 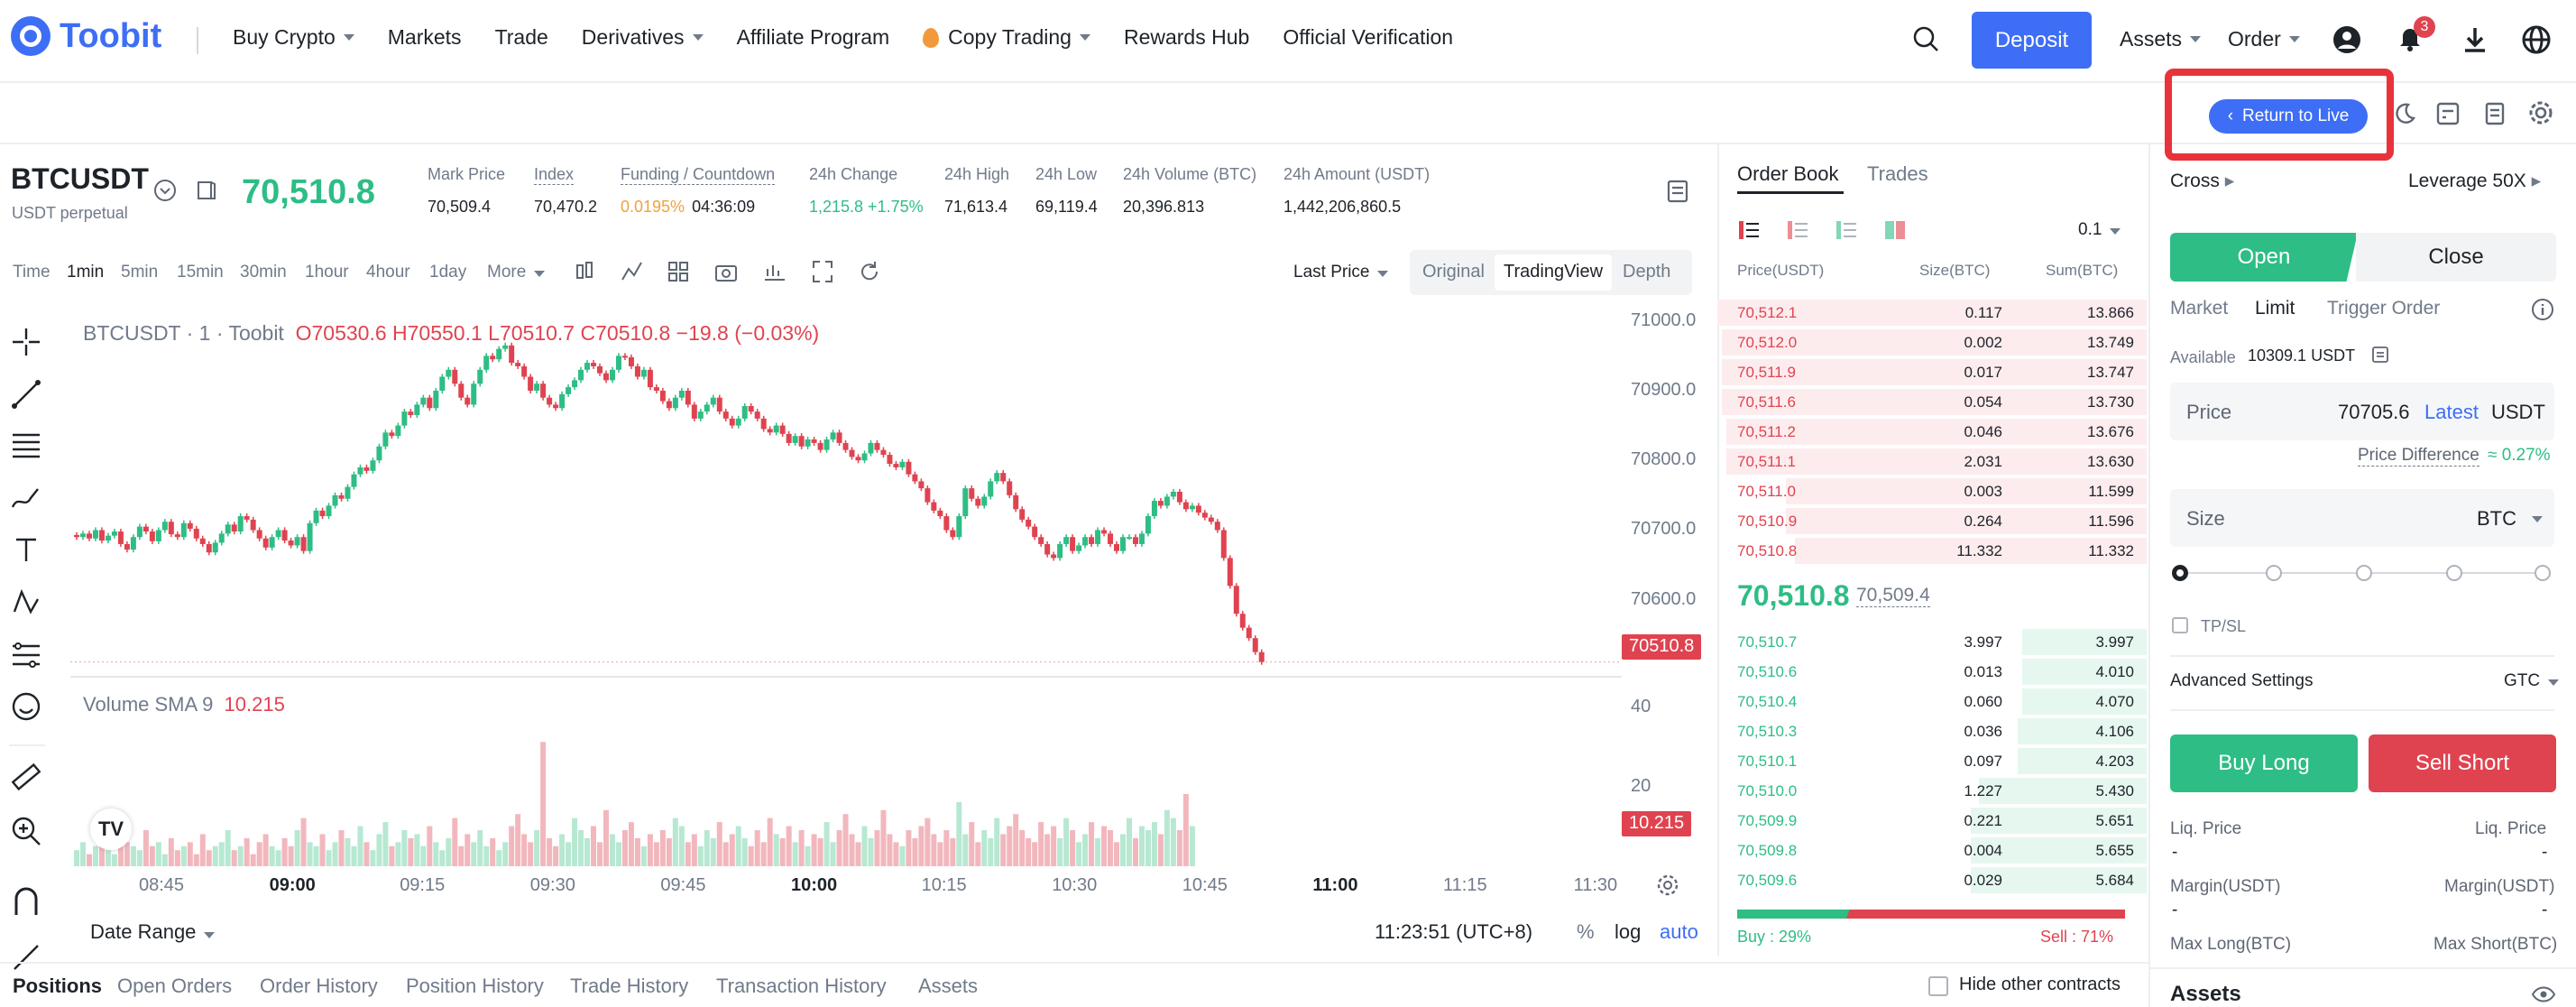 I want to click on interval-15min: 15min, so click(x=200, y=272).